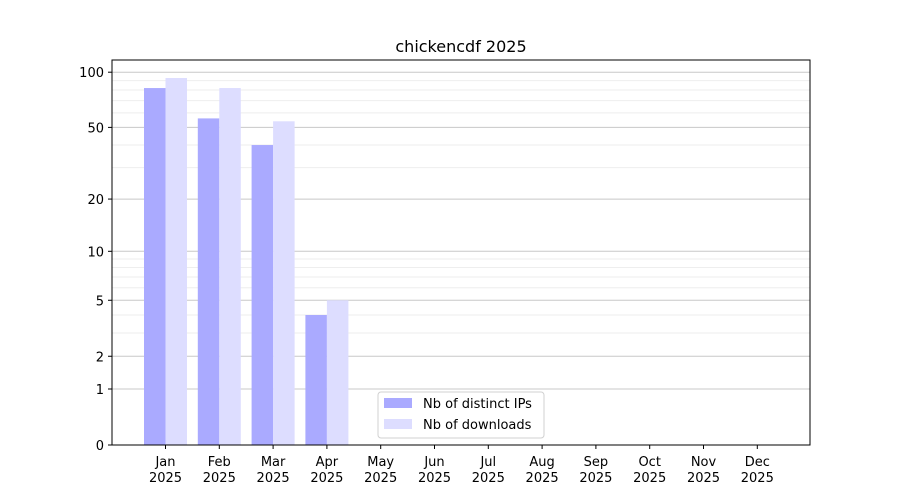 The height and width of the screenshot is (504, 900). I want to click on y-tick-label: 5, so click(100, 301).